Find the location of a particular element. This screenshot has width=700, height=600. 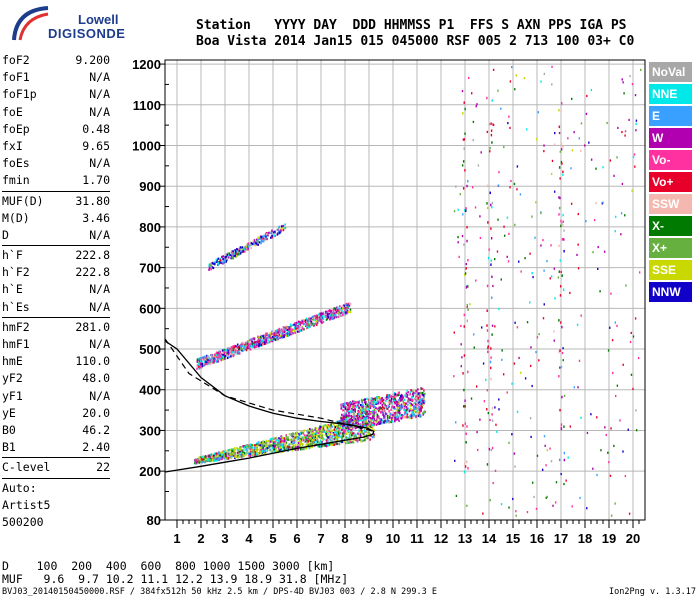

y-tick-label: 80 is located at coordinates (154, 520).